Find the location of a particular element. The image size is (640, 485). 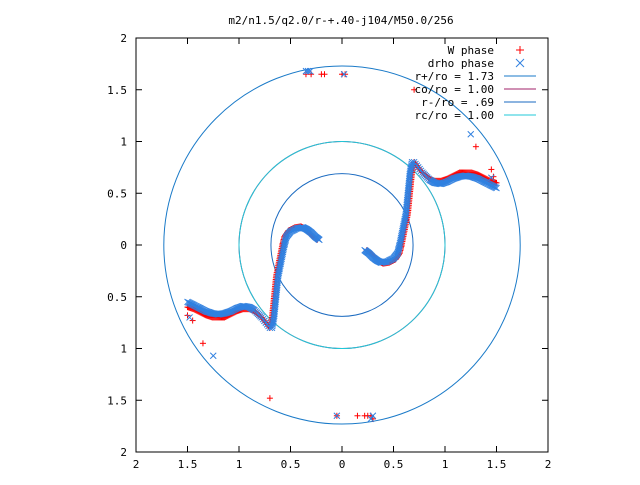

legend-label: r+/ro = 1.73 is located at coordinates (454, 76).